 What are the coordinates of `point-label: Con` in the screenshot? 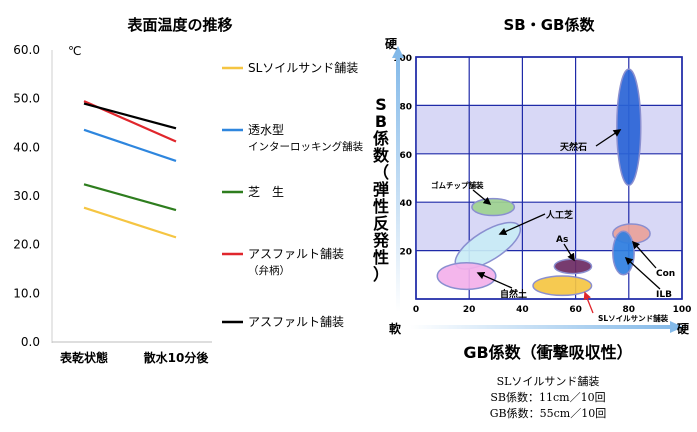 It's located at (665, 274).